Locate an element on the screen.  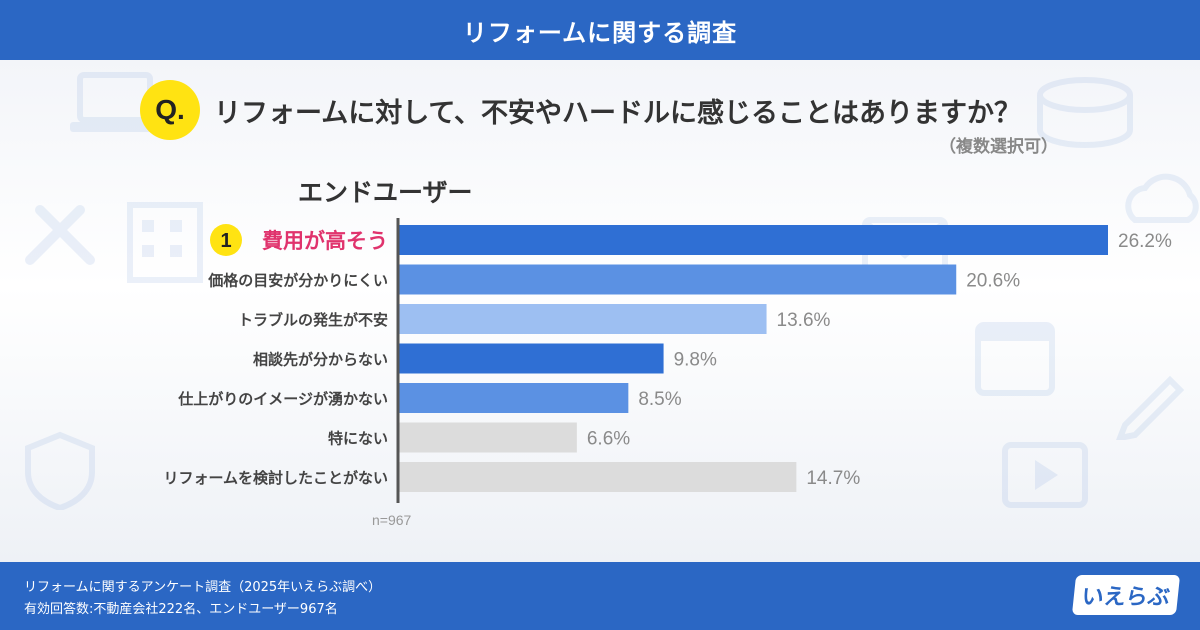
sample-size-label: n=967 is located at coordinates (392, 520).